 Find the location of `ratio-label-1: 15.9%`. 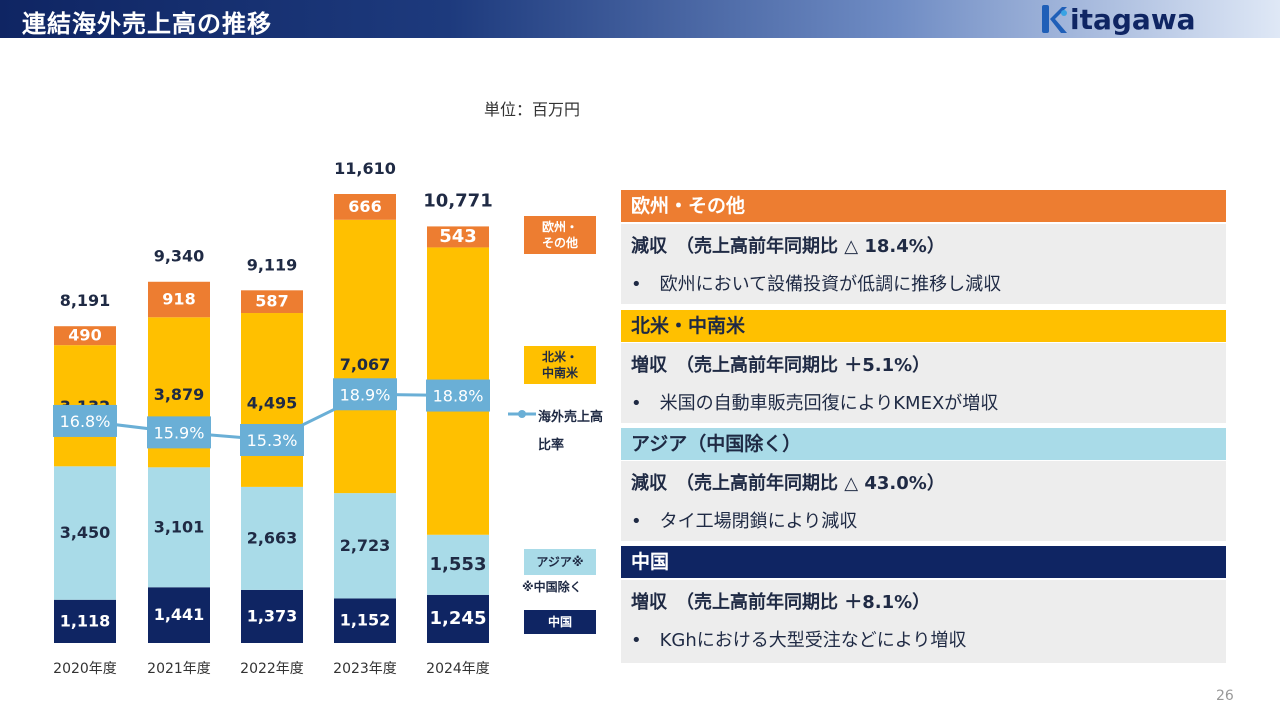

ratio-label-1: 15.9% is located at coordinates (179, 432).